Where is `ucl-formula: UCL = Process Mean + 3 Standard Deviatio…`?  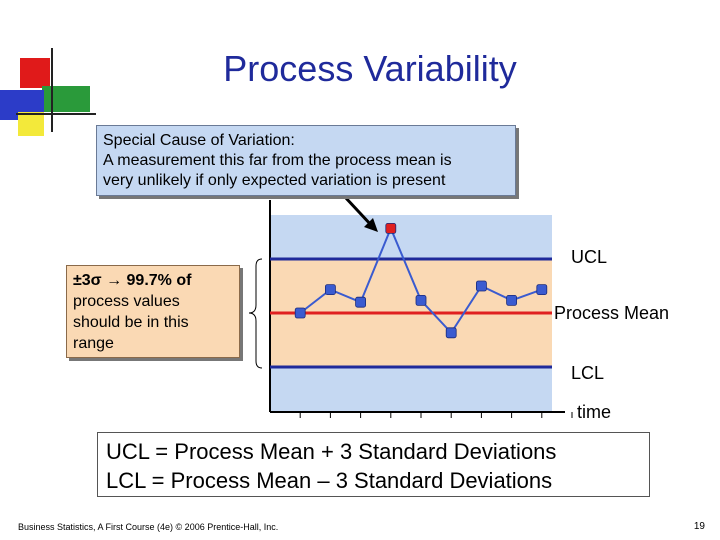 ucl-formula: UCL = Process Mean + 3 Standard Deviatio… is located at coordinates (331, 451).